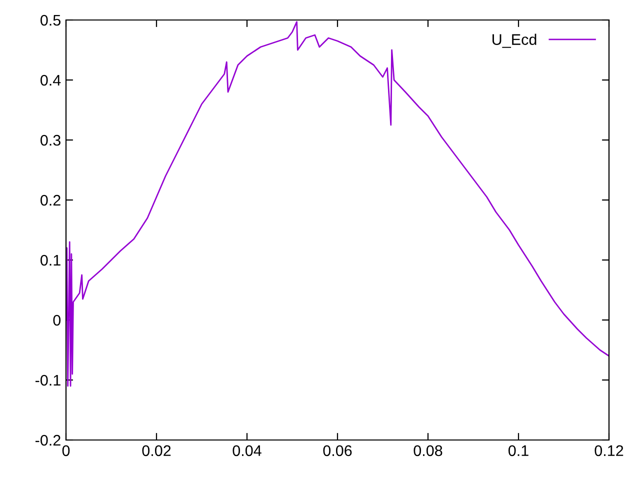  What do you see at coordinates (156, 450) in the screenshot?
I see `x-tick-label: 0.02` at bounding box center [156, 450].